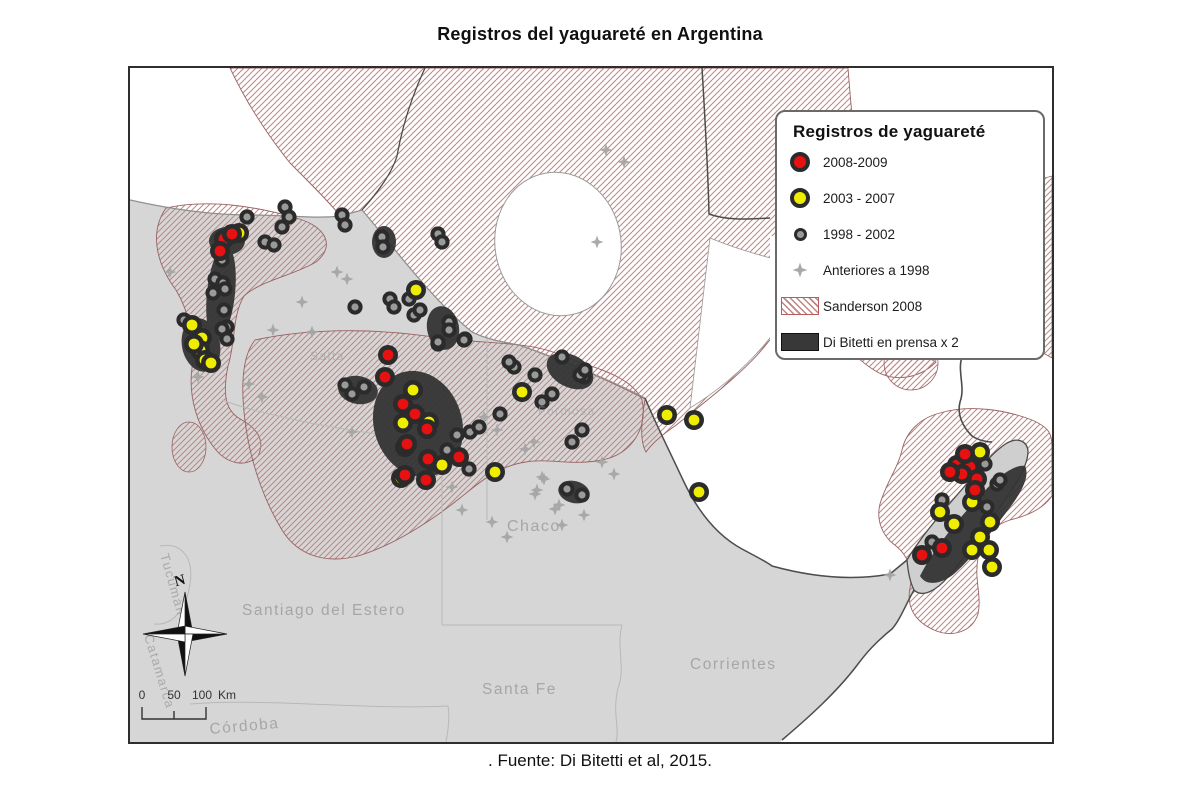  Describe the element at coordinates (244, 726) in the screenshot. I see `map-label: Córdoba` at that location.